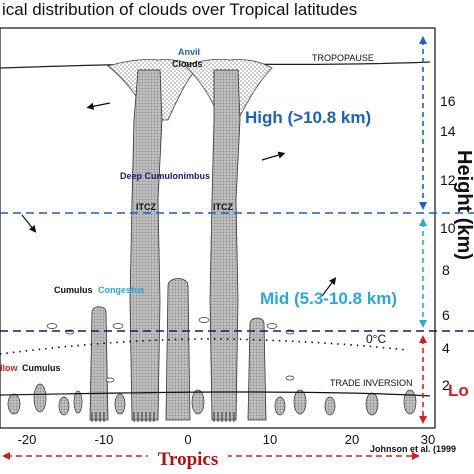 Image resolution: width=474 pixels, height=474 pixels. Describe the element at coordinates (163, 417) in the screenshot. I see `surface-hatching` at that location.